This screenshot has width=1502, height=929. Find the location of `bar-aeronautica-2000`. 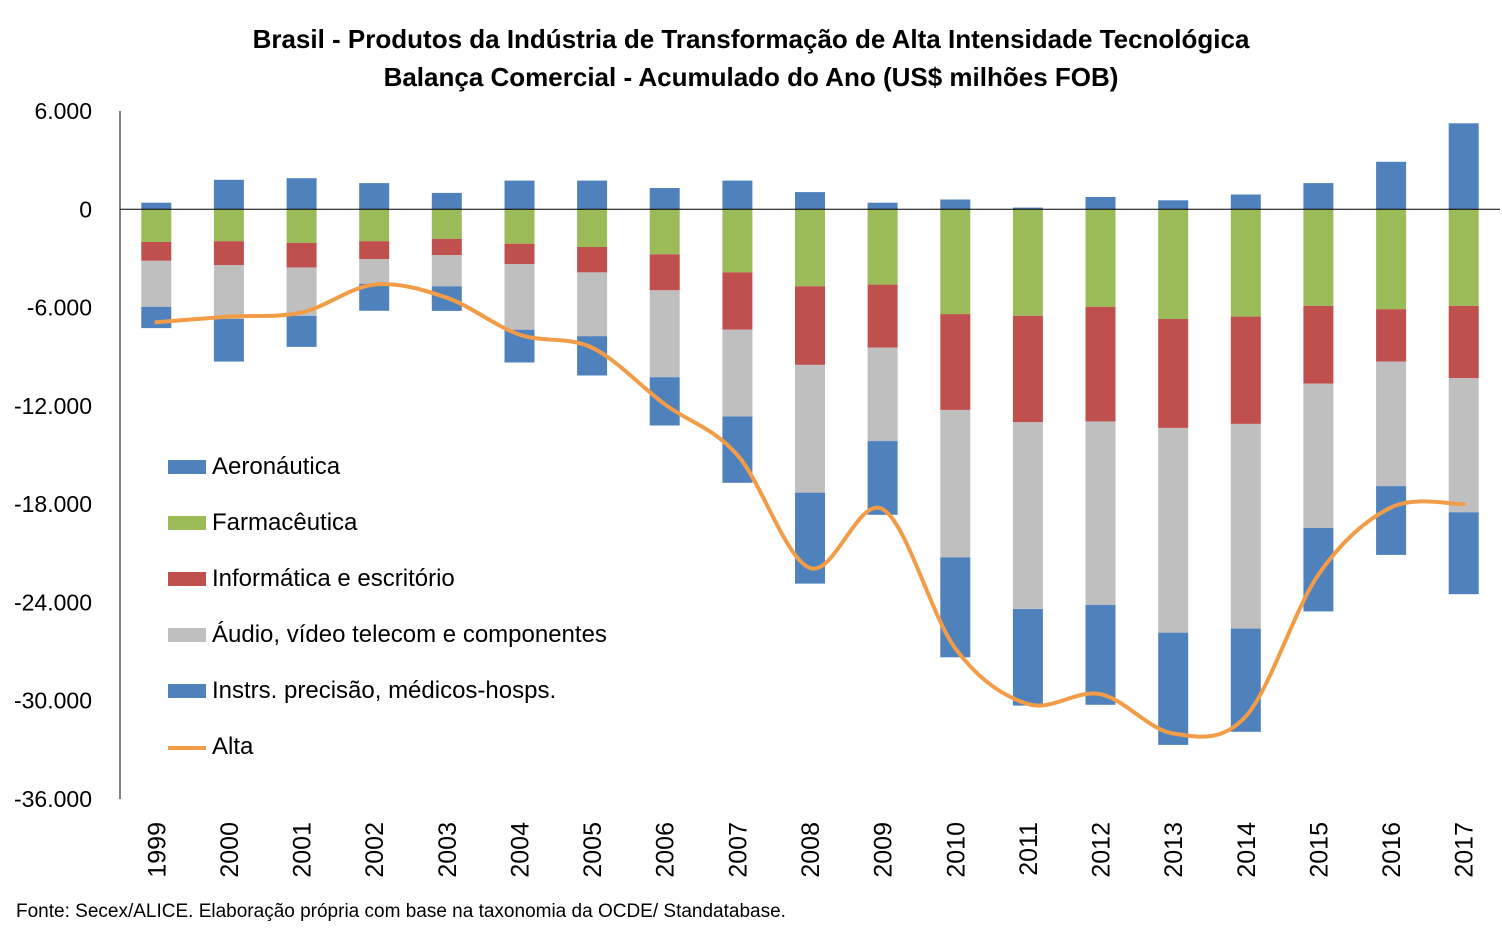

bar-aeronautica-2000 is located at coordinates (228, 194).